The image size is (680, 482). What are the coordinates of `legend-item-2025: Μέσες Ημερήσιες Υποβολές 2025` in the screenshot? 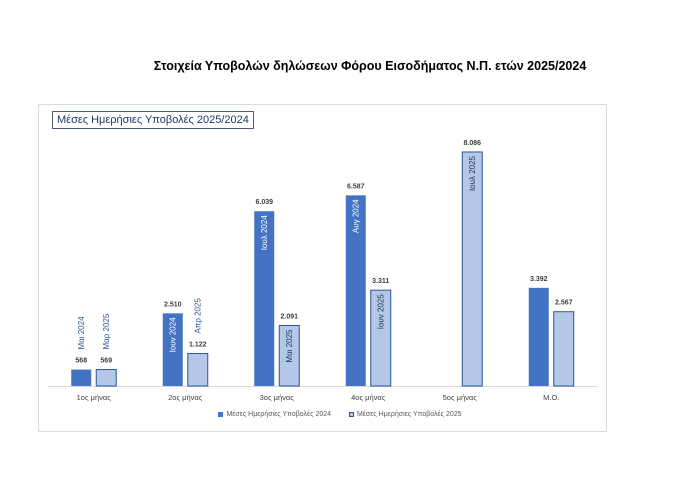 It's located at (405, 414).